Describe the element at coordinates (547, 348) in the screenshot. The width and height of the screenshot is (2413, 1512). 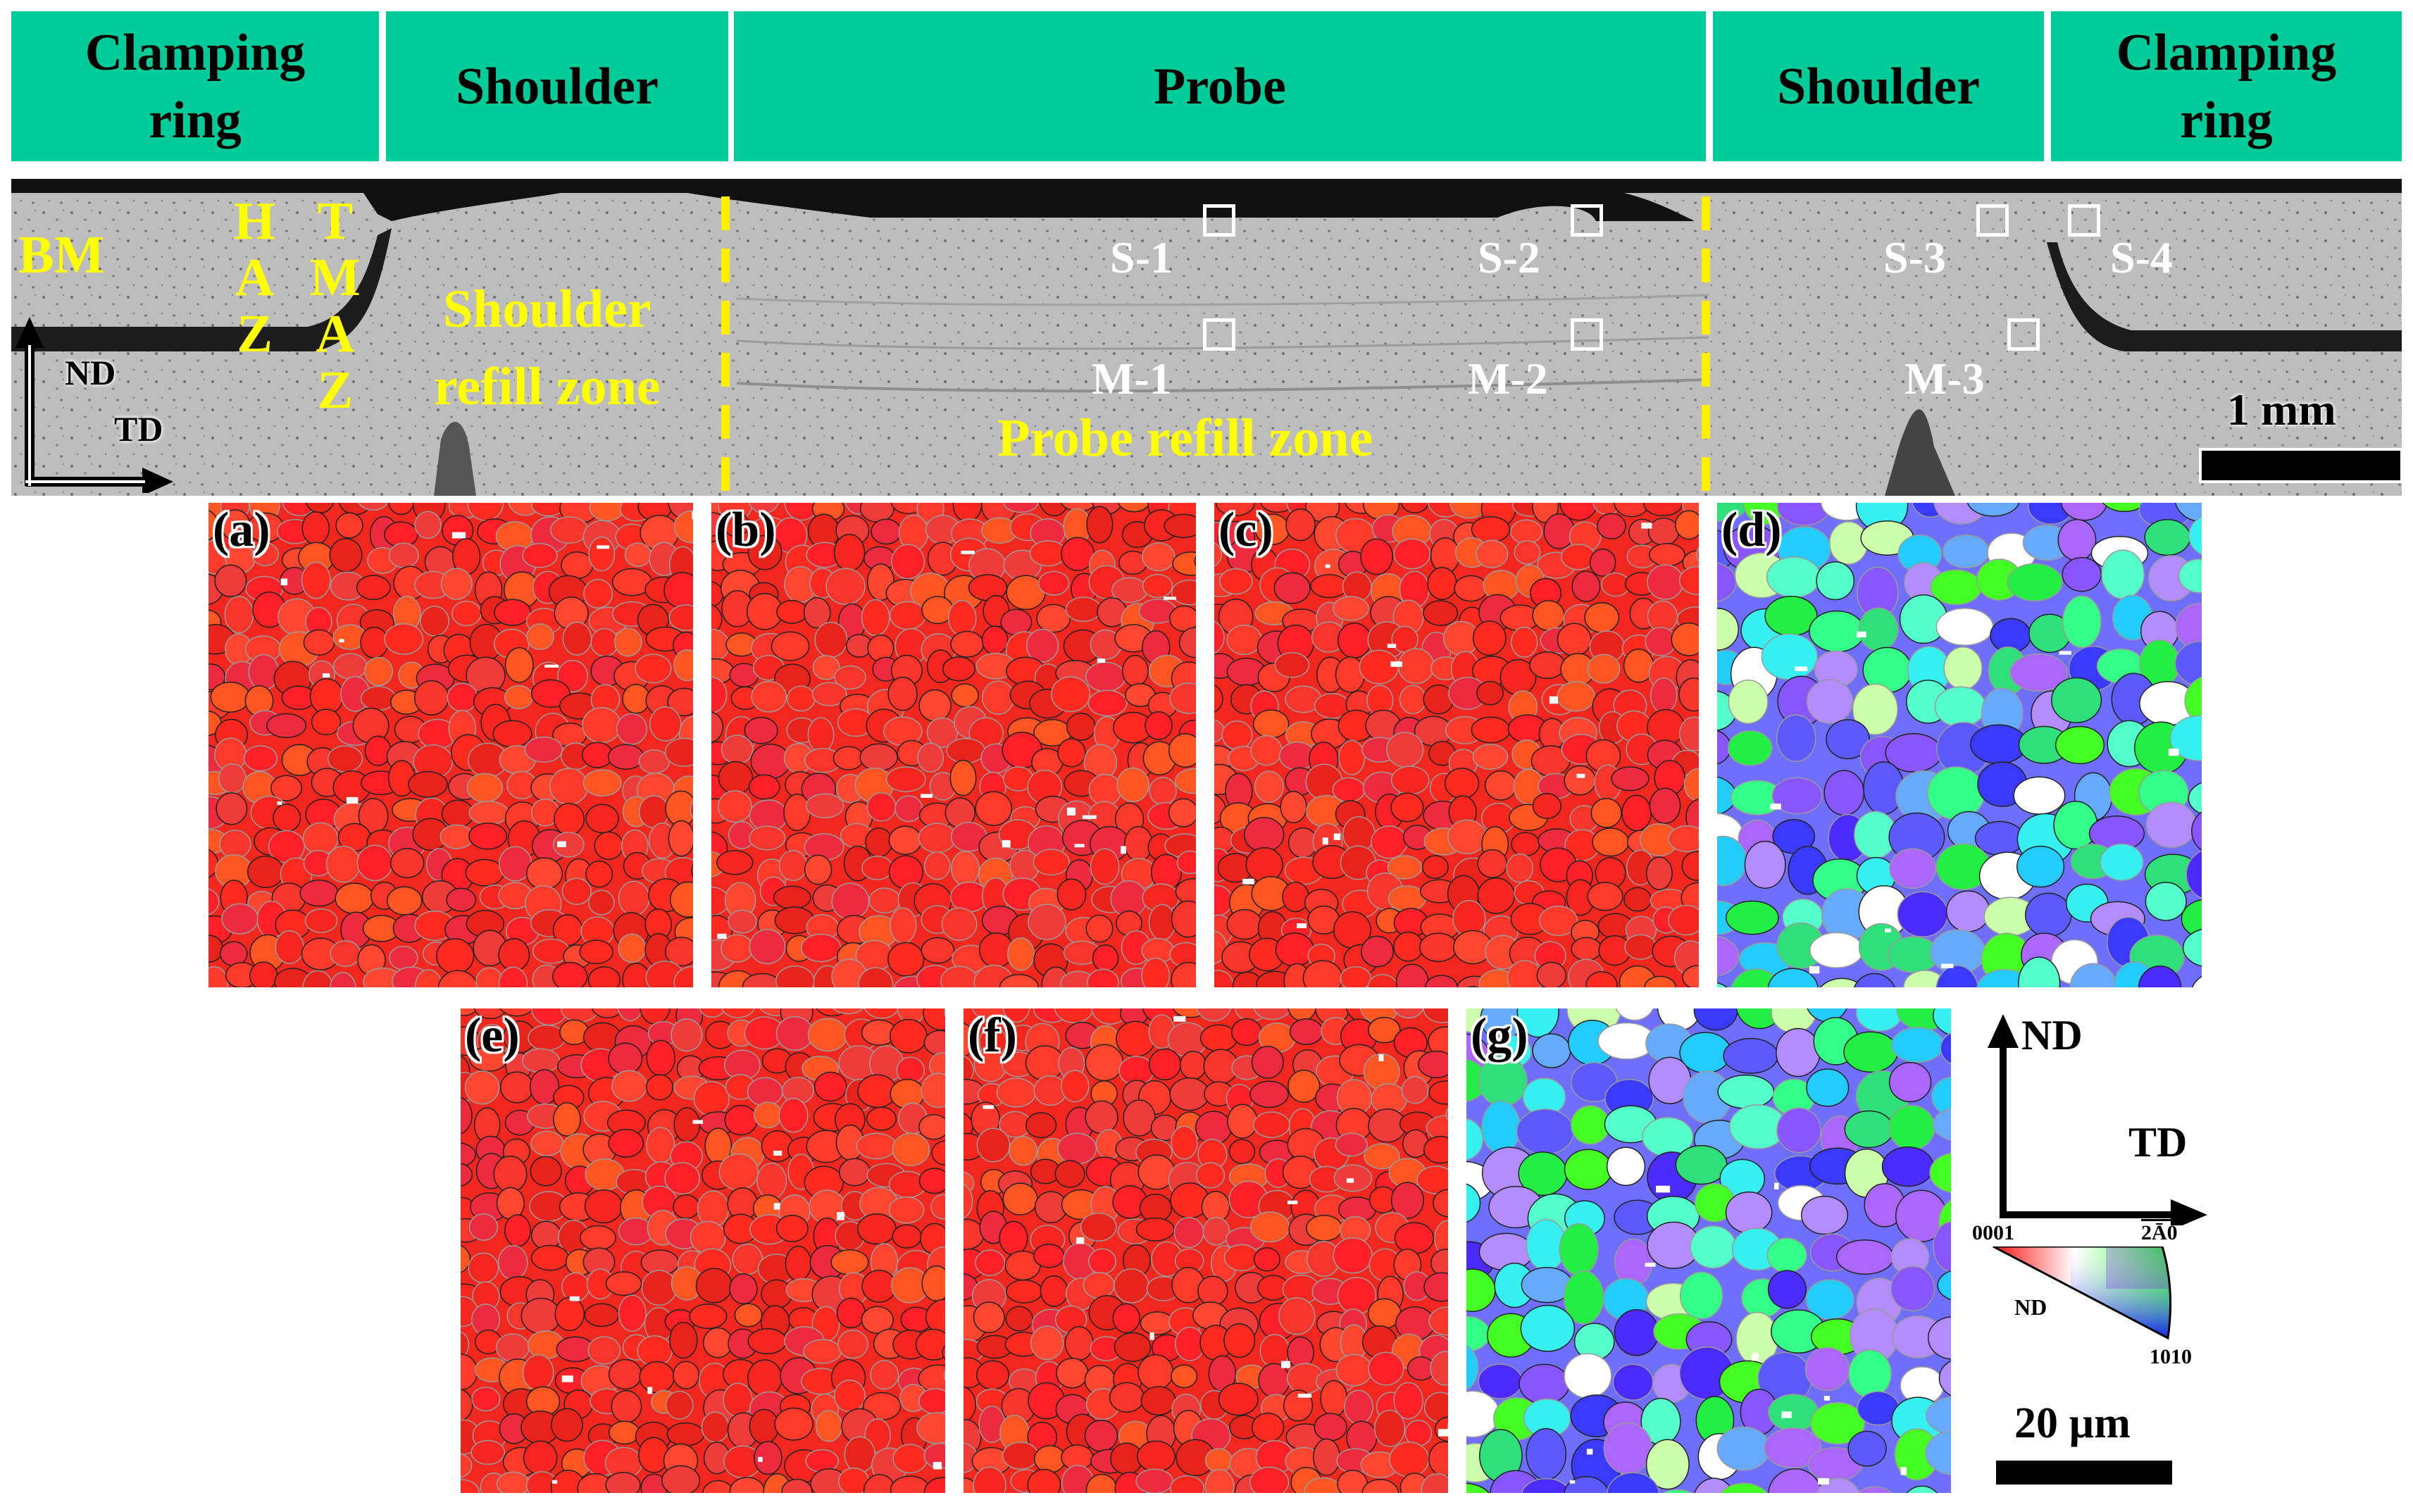
I see `label-shoulder-refill-zone: Shoulder refill zone` at that location.